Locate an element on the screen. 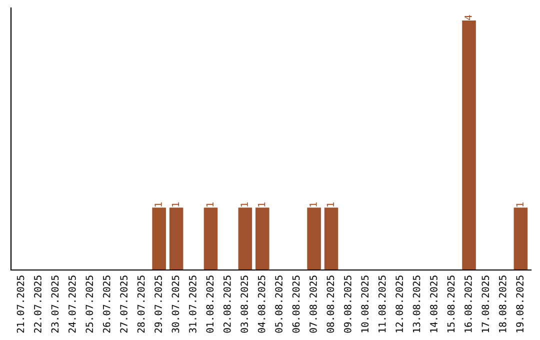  x-tick-label: 26.07.2025 is located at coordinates (106, 304).